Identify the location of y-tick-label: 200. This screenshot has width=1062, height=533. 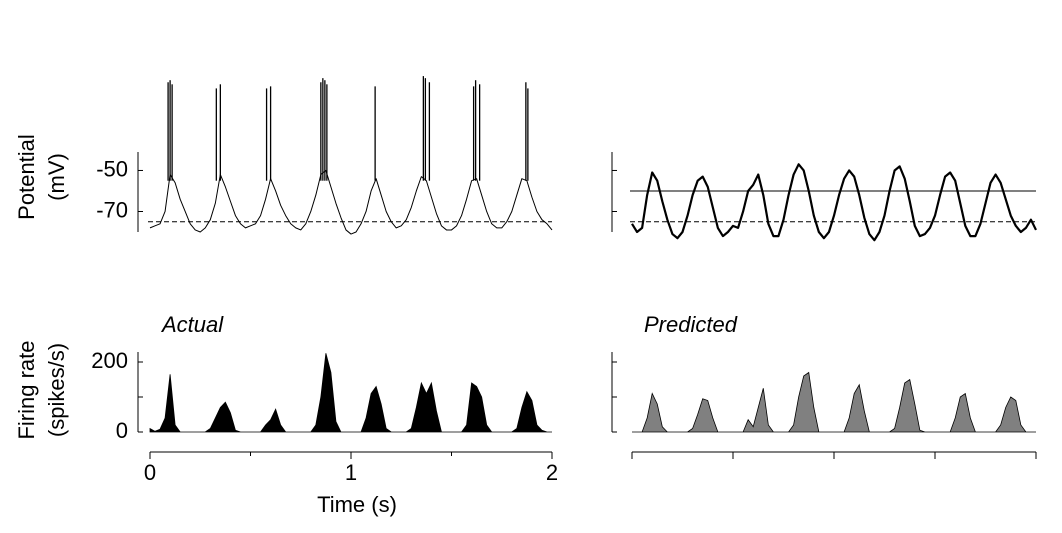
(109, 360).